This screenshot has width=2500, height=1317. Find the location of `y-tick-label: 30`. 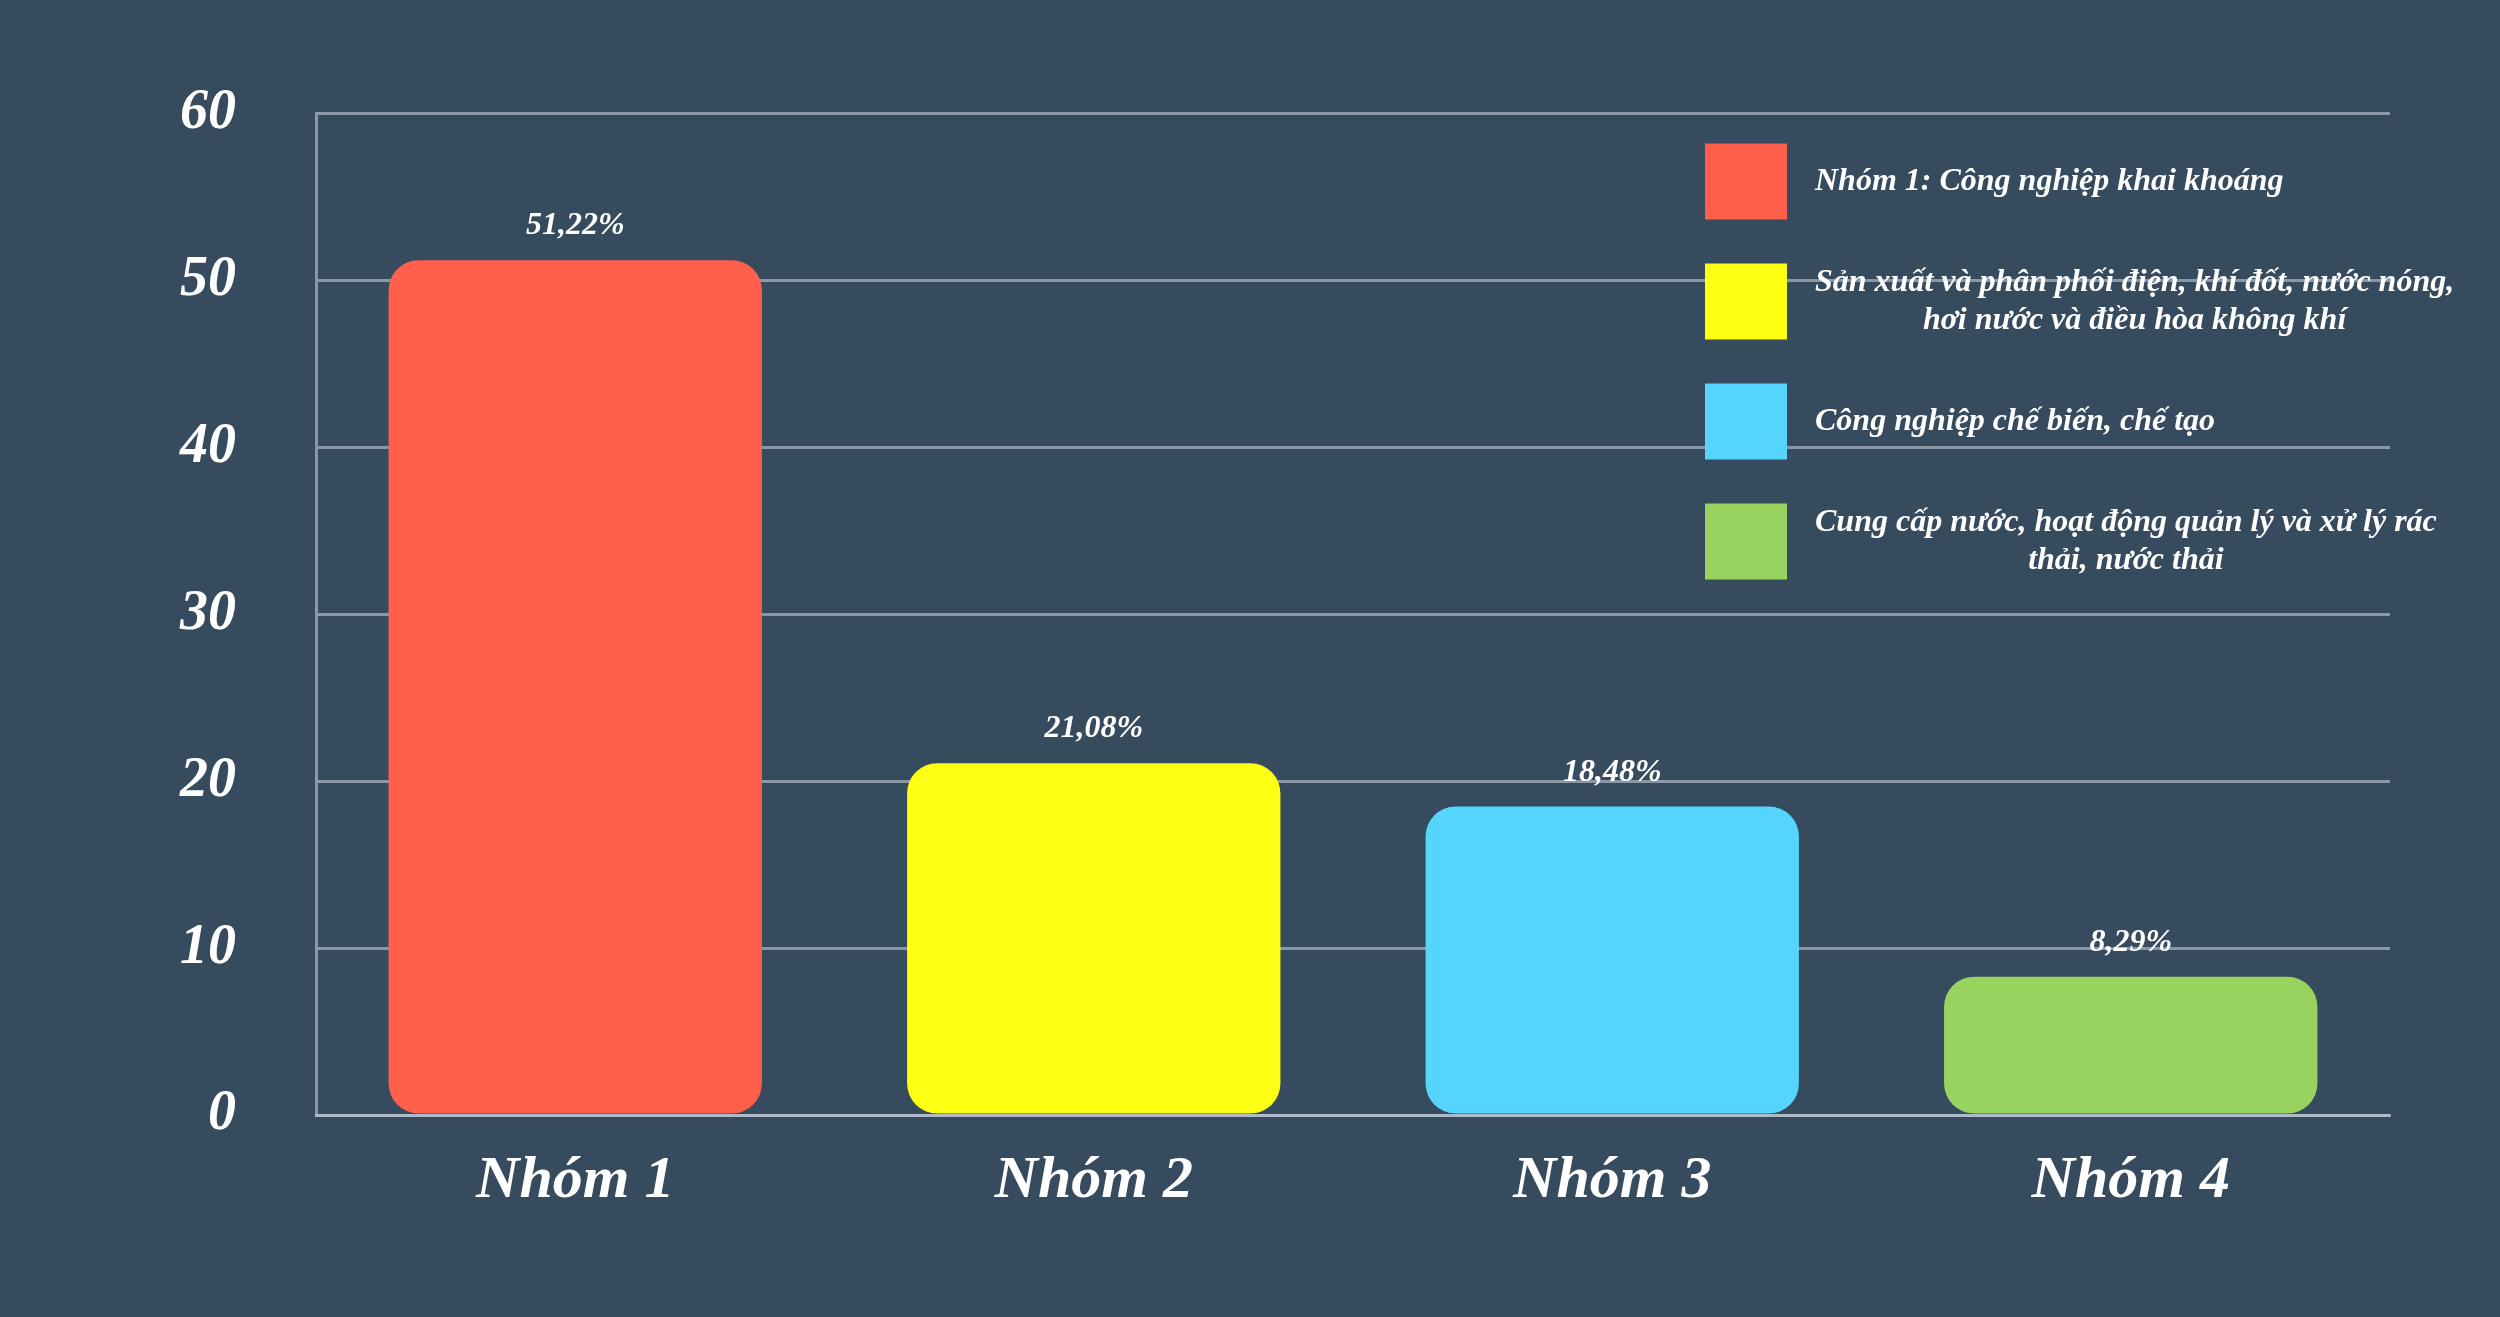

y-tick-label: 30 is located at coordinates (207, 609).